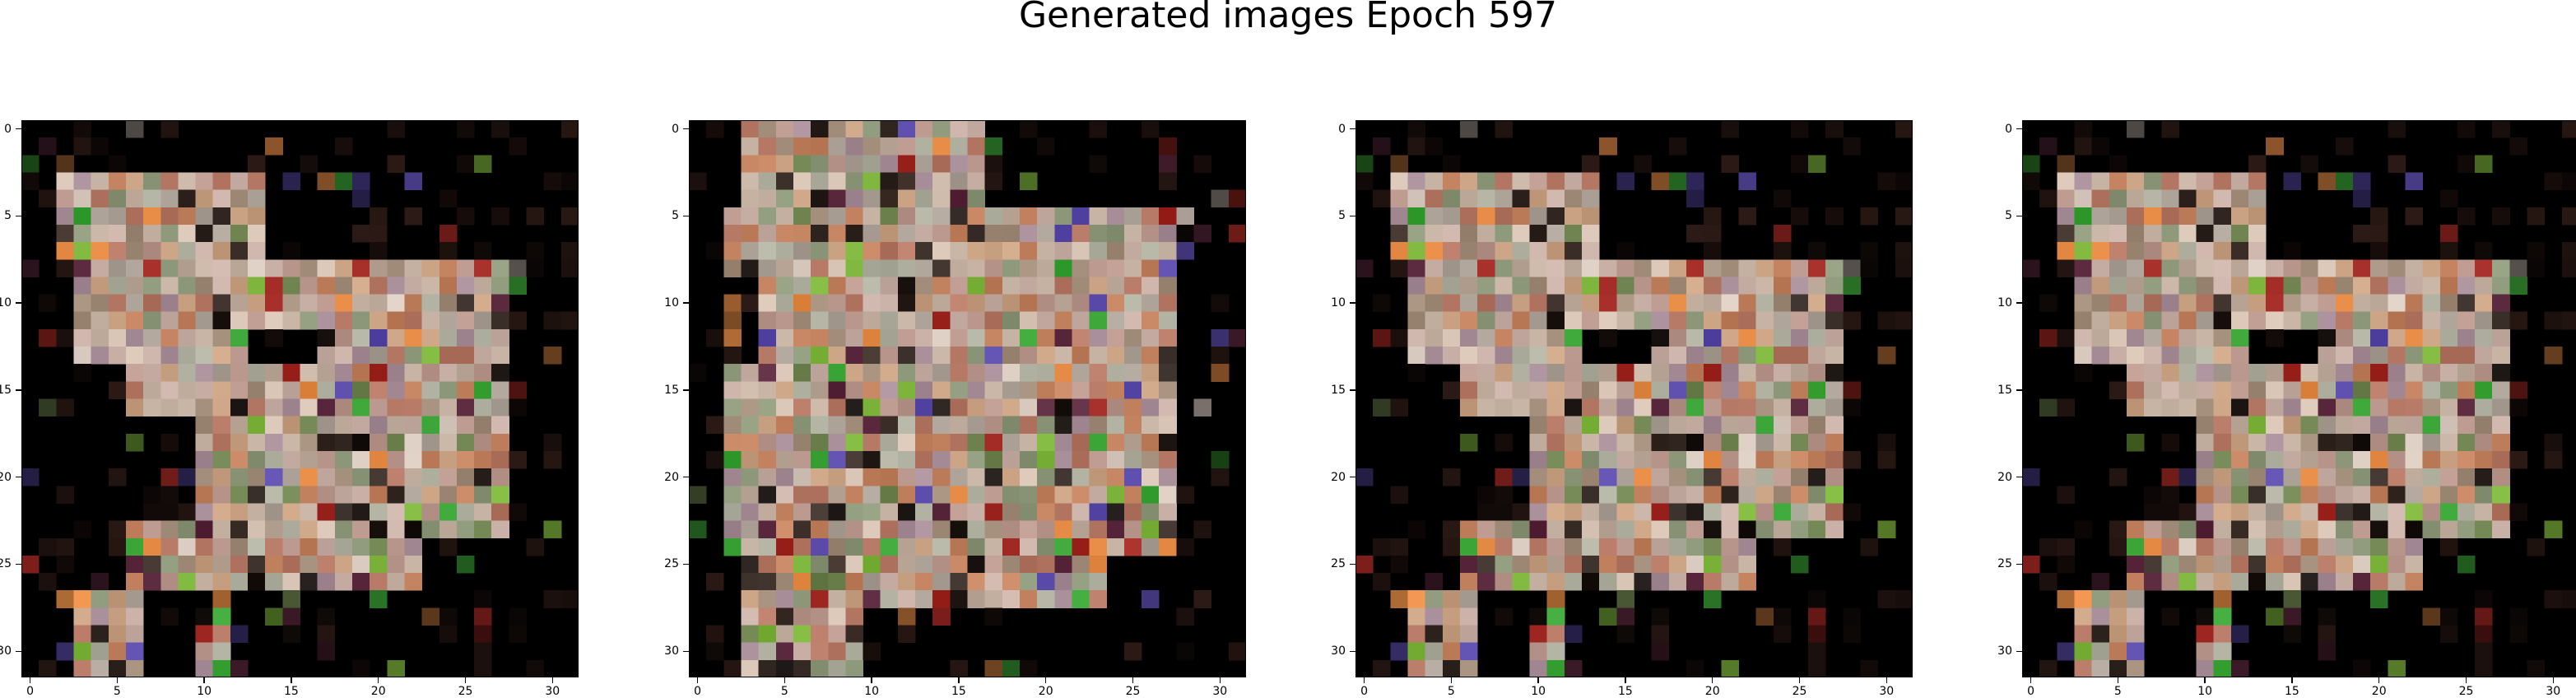 Image resolution: width=2576 pixels, height=698 pixels. I want to click on figure-title: Generated images Epoch 597, so click(1288, 18).